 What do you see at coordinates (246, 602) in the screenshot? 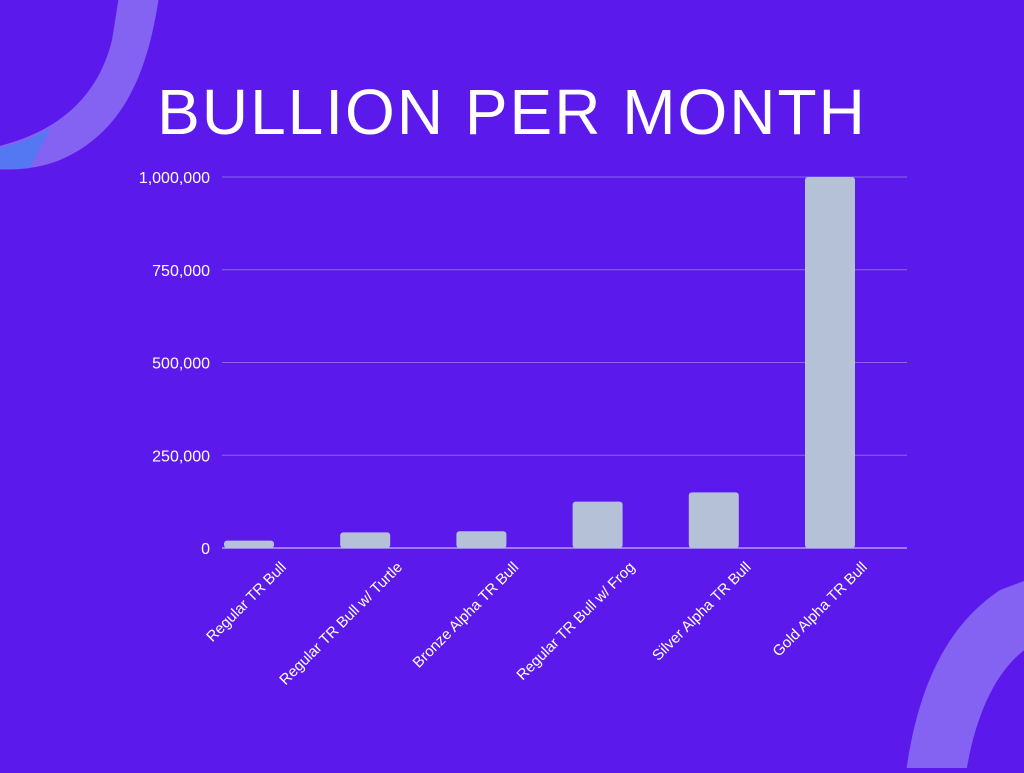
I see `x-tick-label: Regular TR Bull` at bounding box center [246, 602].